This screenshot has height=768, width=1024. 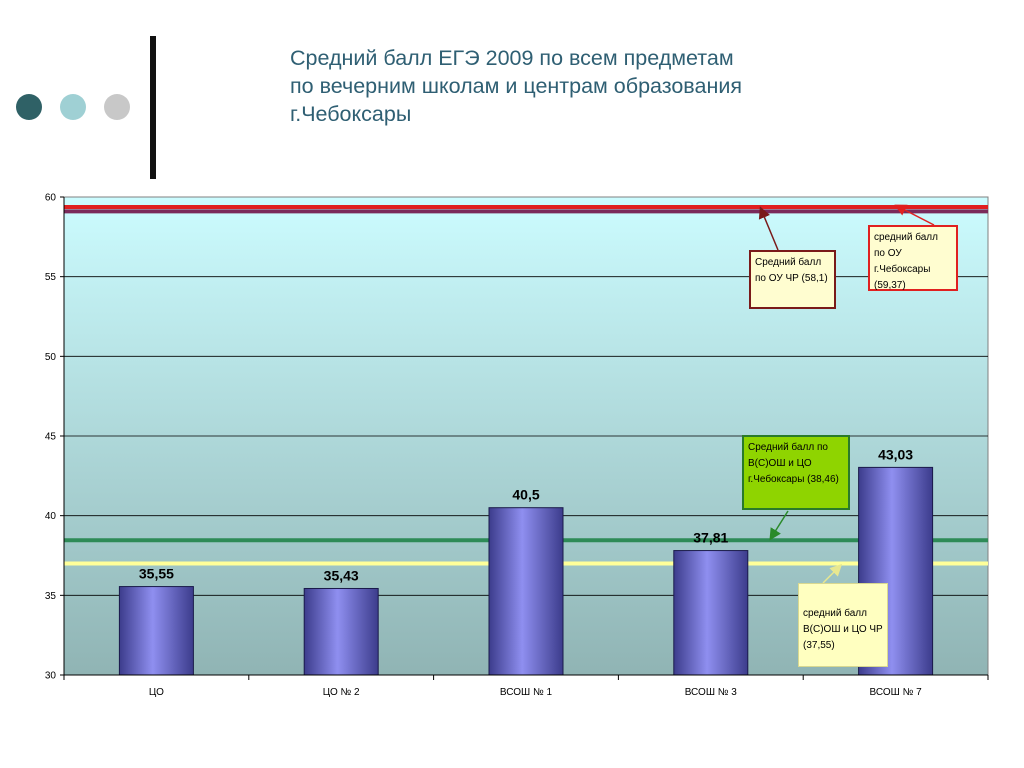 I want to click on x-tick-label: ВСОШ № 7, so click(x=896, y=692).